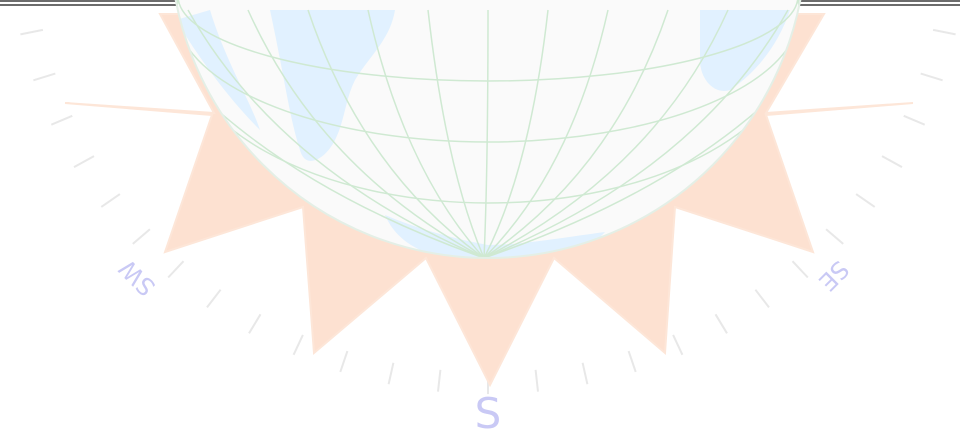 The width and height of the screenshot is (960, 432). I want to click on compass-label-southwest: SW, so click(137, 277).